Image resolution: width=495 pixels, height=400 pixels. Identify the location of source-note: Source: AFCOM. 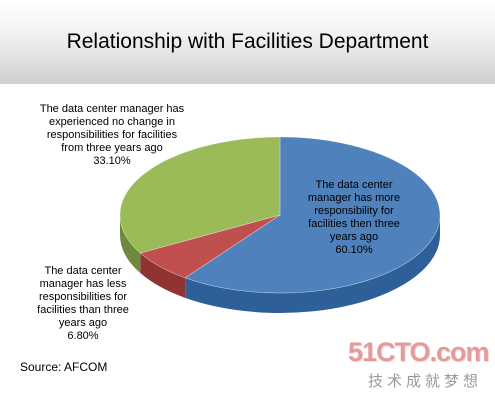
(64, 367).